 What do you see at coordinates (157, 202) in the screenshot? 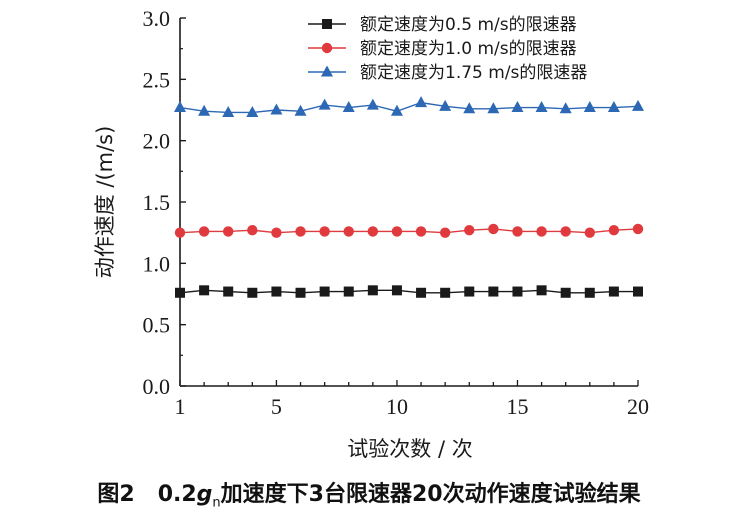
I see `y-tick-label: 1.5` at bounding box center [157, 202].